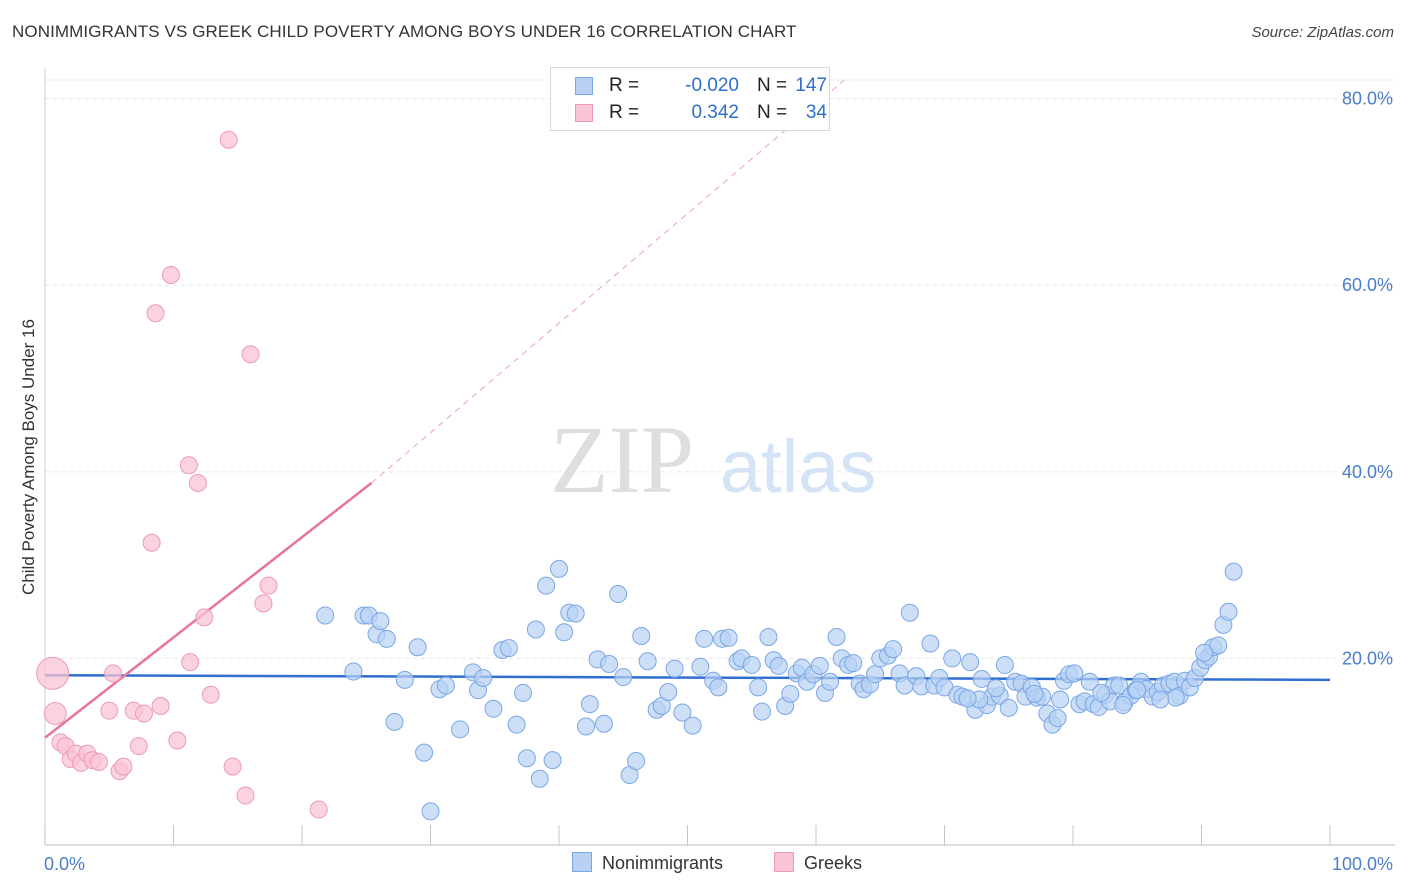 The height and width of the screenshot is (892, 1406). What do you see at coordinates (1367, 99) in the screenshot?
I see `y-tick-label: 80.0%` at bounding box center [1367, 99].